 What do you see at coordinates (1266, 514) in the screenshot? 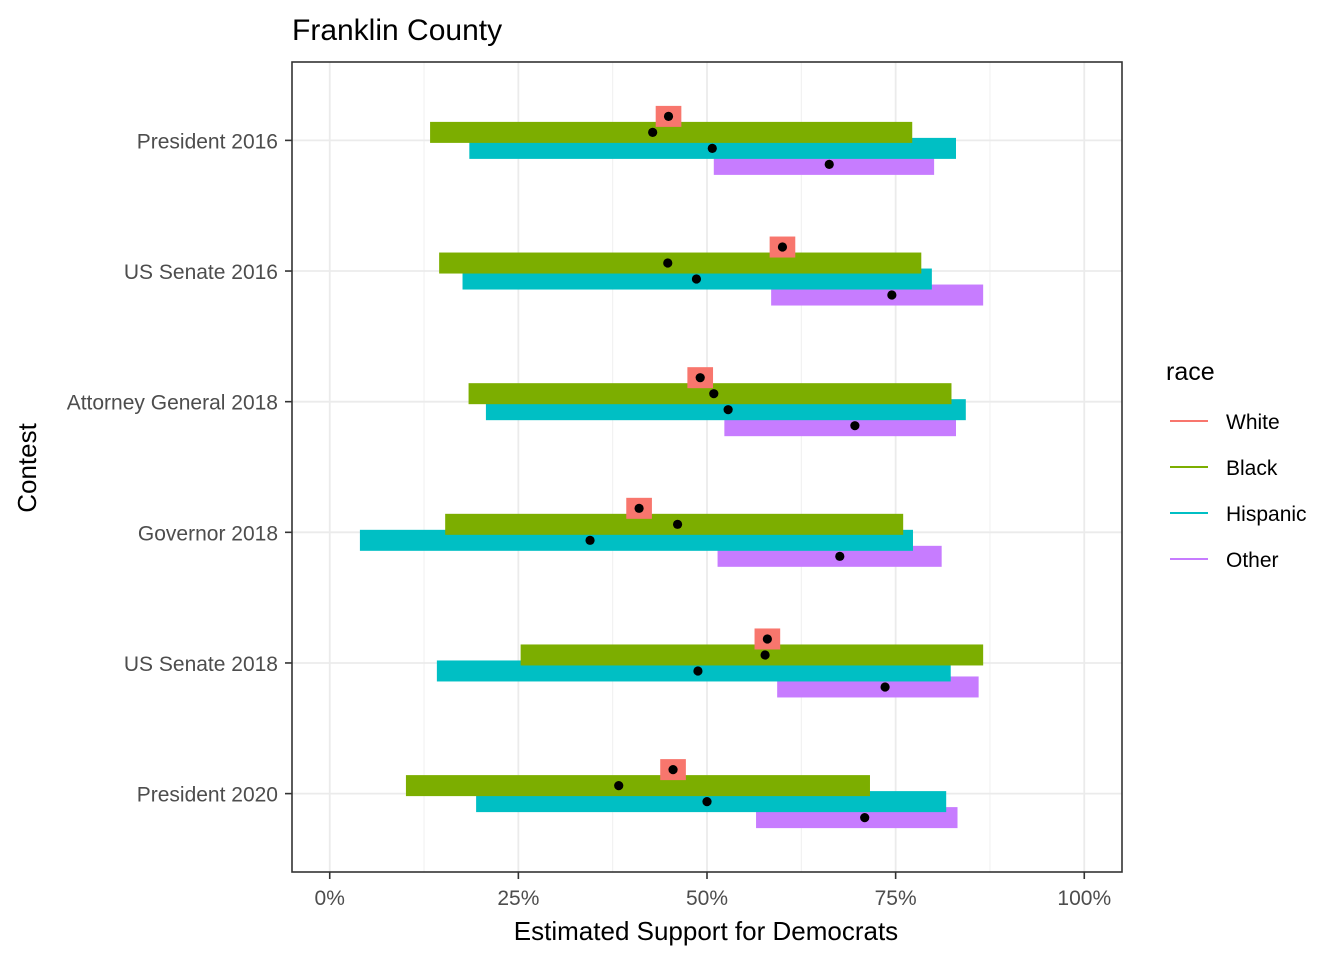
I see `legend-label-hispanic: Hispanic` at bounding box center [1266, 514].